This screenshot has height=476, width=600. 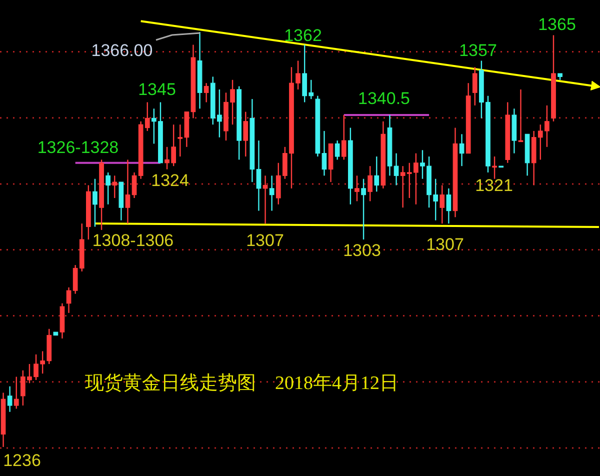 What do you see at coordinates (22, 460) in the screenshot?
I see `text: 1236` at bounding box center [22, 460].